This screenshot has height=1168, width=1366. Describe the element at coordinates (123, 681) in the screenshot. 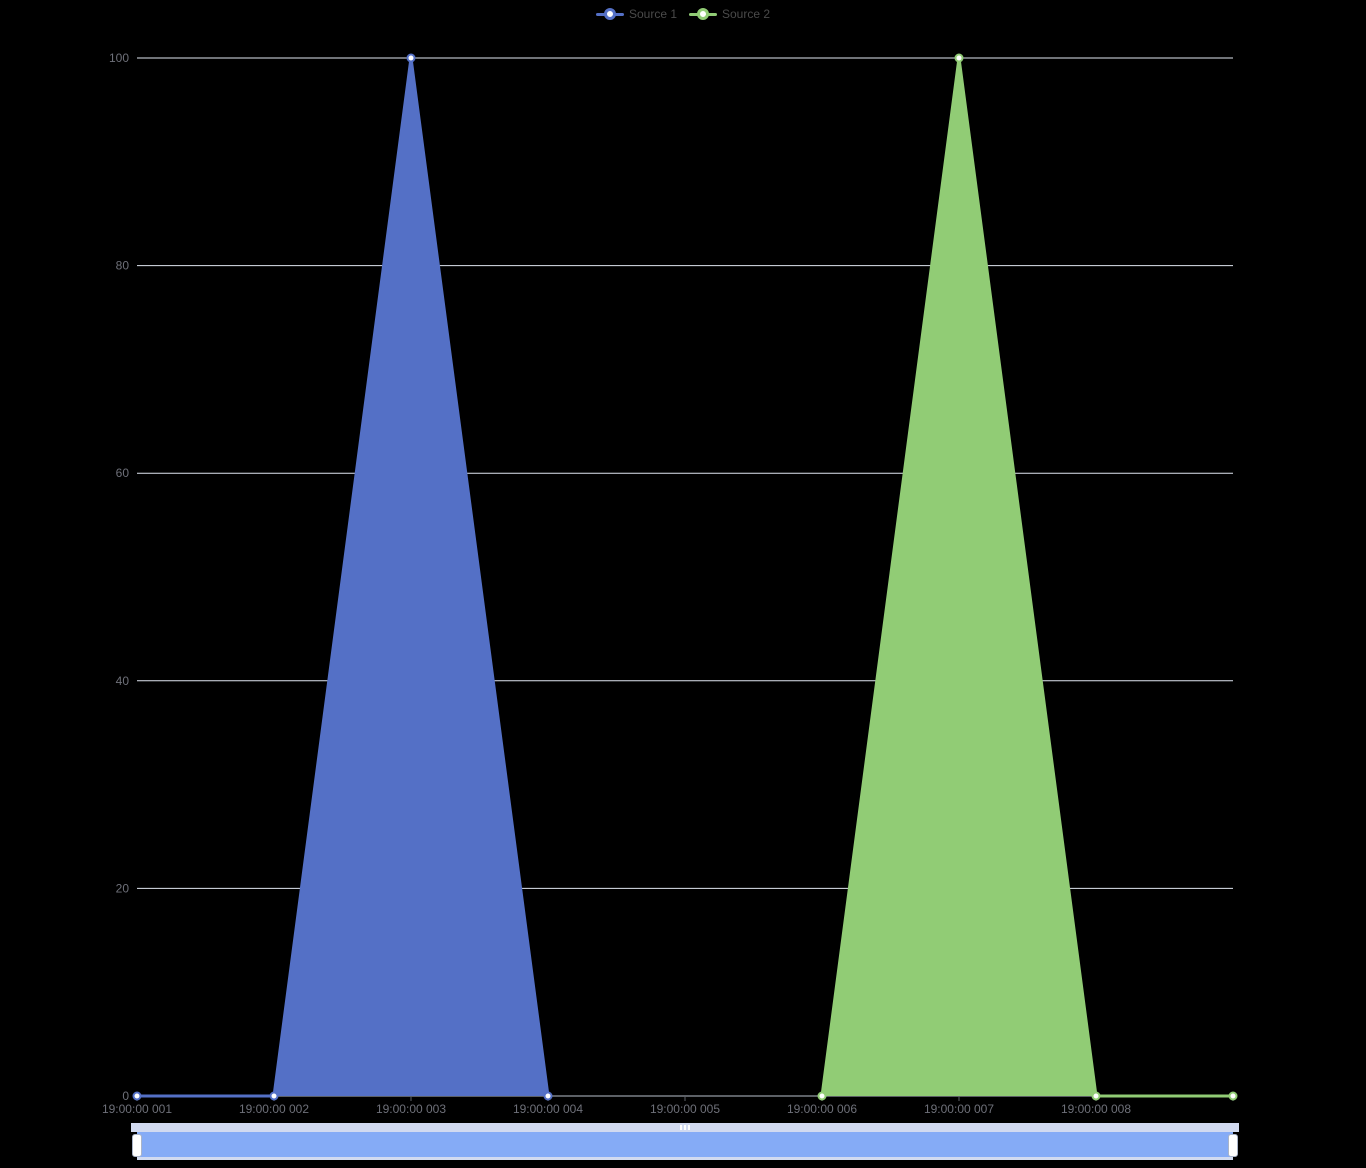

I see `y-axis-label: 40` at that location.